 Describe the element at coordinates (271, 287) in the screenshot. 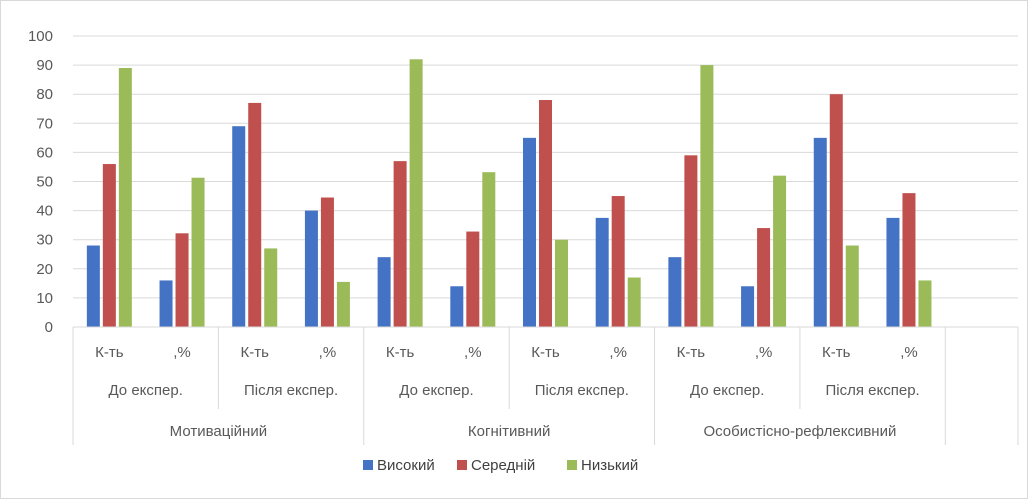

I see `bar-Низький-2` at that location.